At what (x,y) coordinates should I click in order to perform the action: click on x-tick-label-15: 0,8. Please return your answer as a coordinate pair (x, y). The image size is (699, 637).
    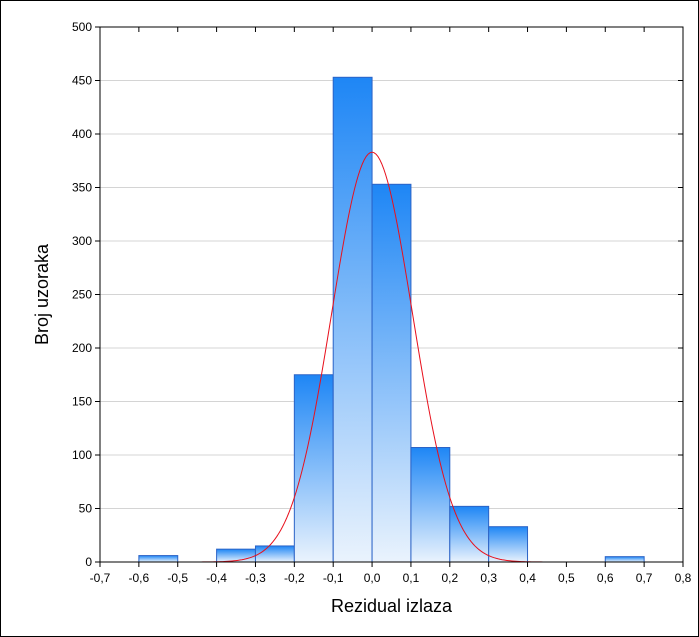
    Looking at the image, I should click on (683, 578).